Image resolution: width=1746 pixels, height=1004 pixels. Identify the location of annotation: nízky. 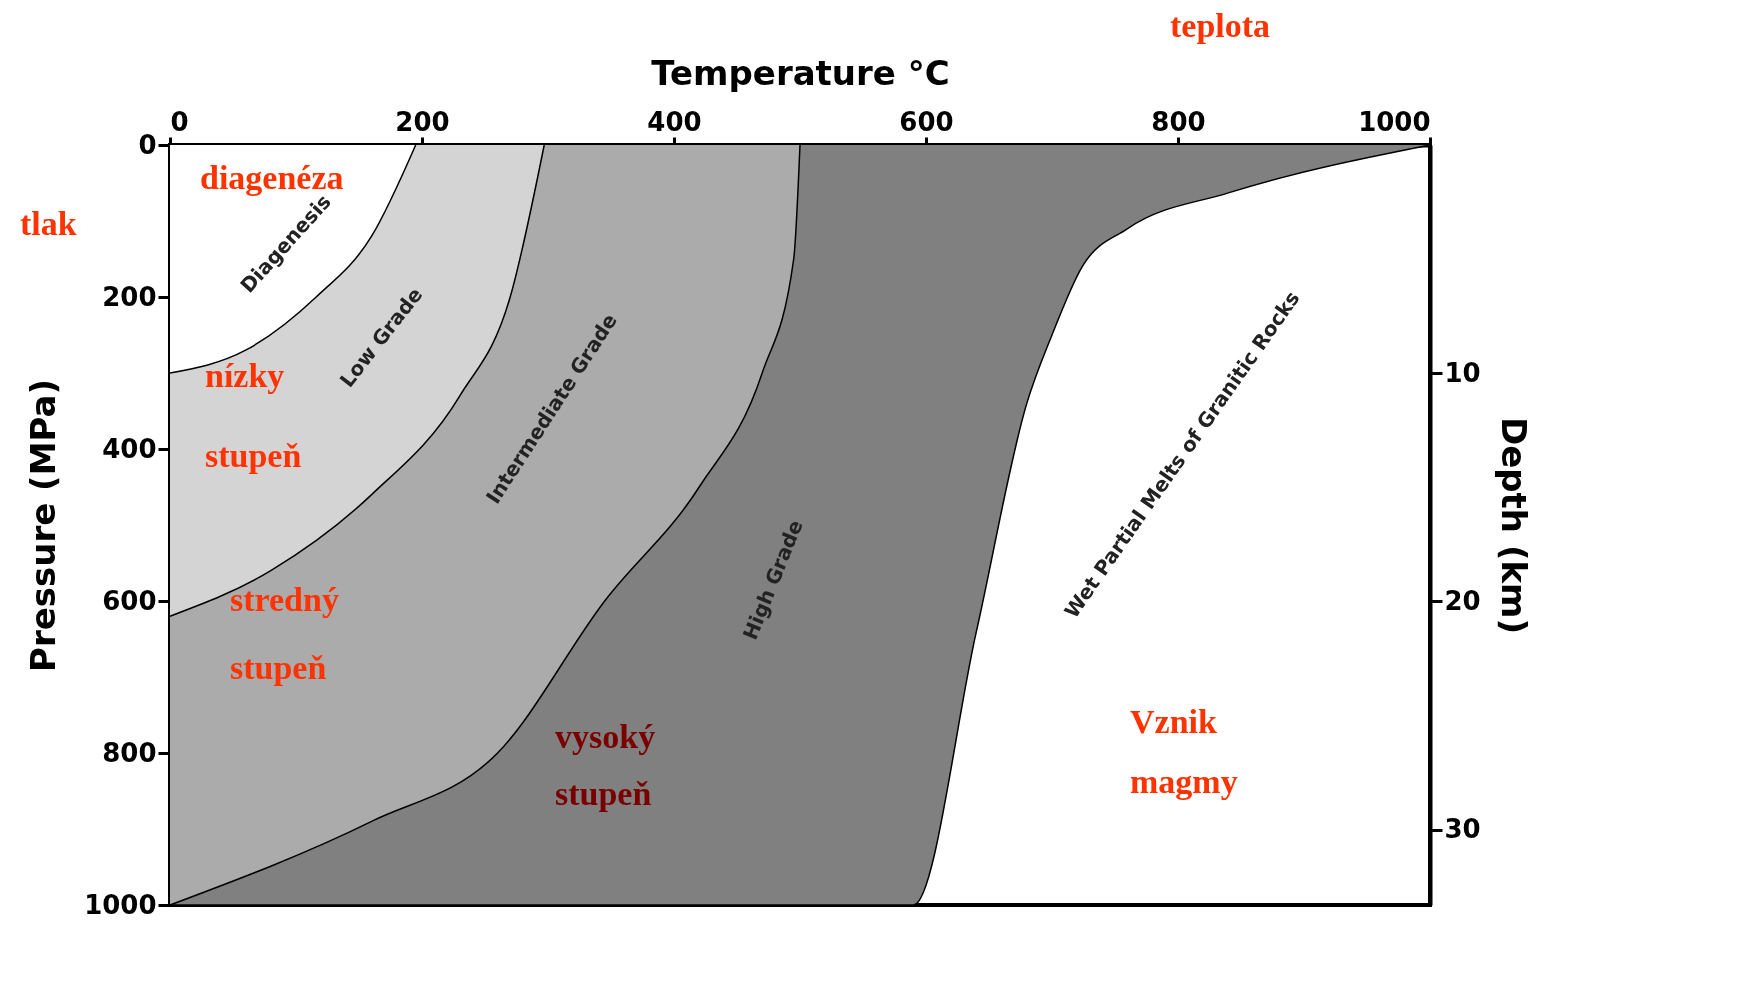
(245, 375).